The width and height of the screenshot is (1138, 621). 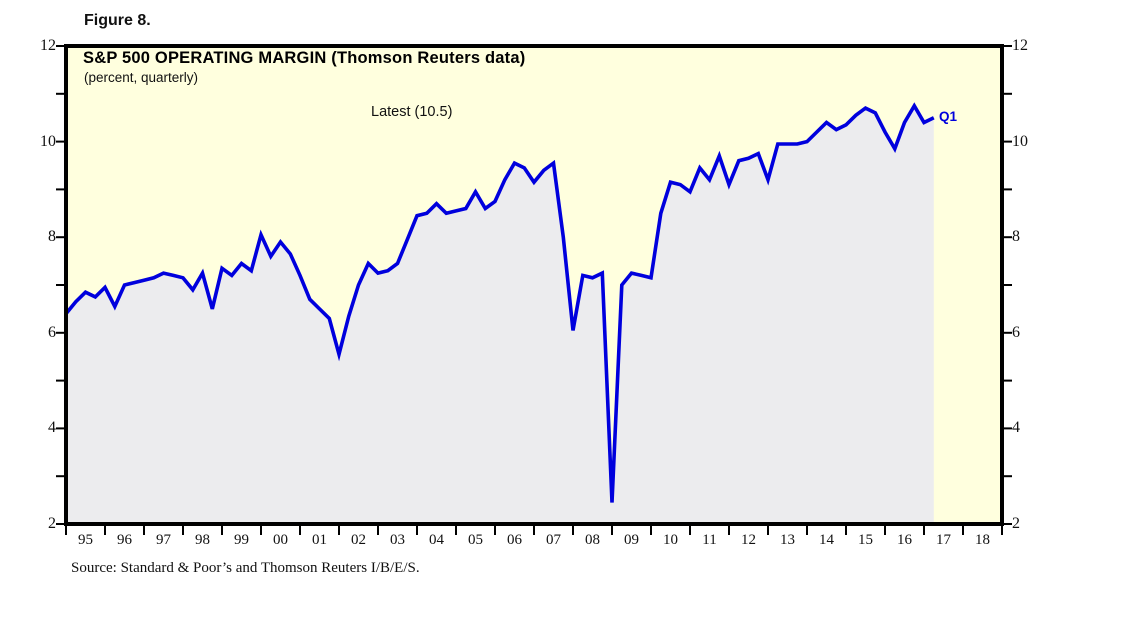 I want to click on y-axis-label-left: 12, so click(x=48, y=45).